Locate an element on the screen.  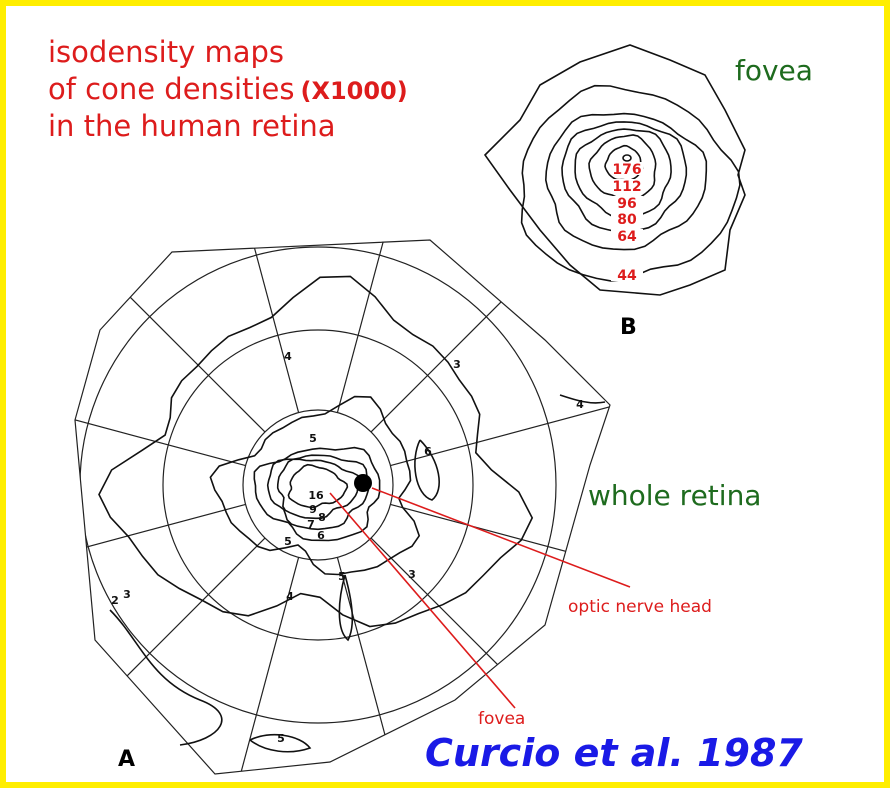
contour-label: 7 is located at coordinates (311, 524).